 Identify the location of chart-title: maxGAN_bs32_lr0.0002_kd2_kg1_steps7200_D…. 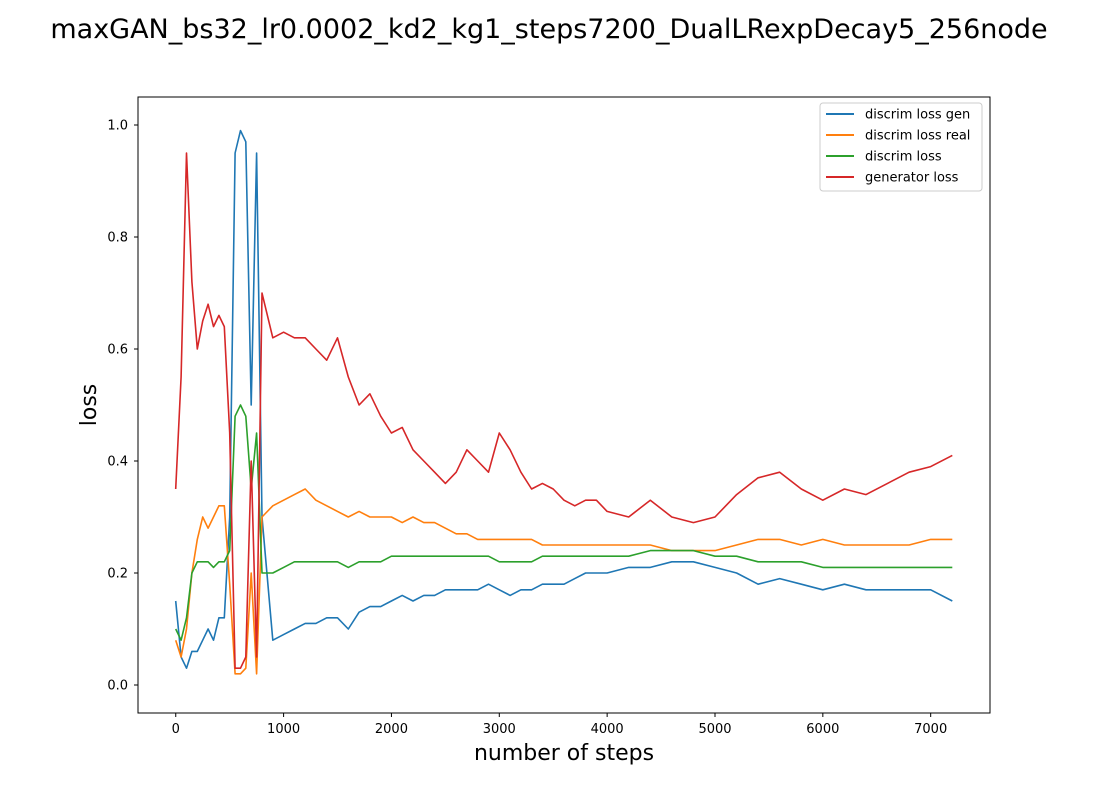
(548, 29).